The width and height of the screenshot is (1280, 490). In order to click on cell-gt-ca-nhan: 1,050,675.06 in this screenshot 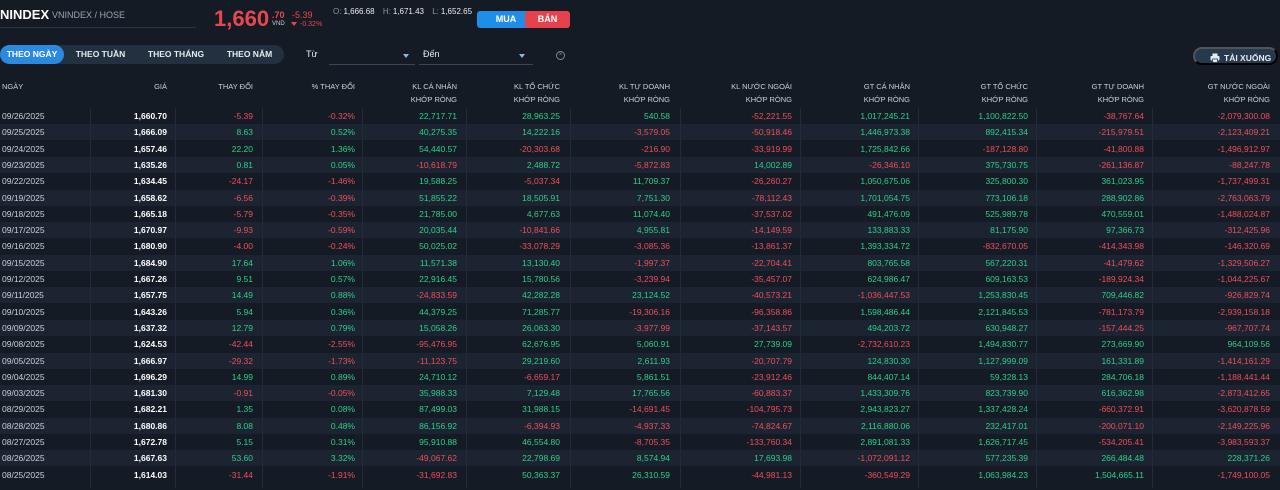, I will do `click(885, 181)`.